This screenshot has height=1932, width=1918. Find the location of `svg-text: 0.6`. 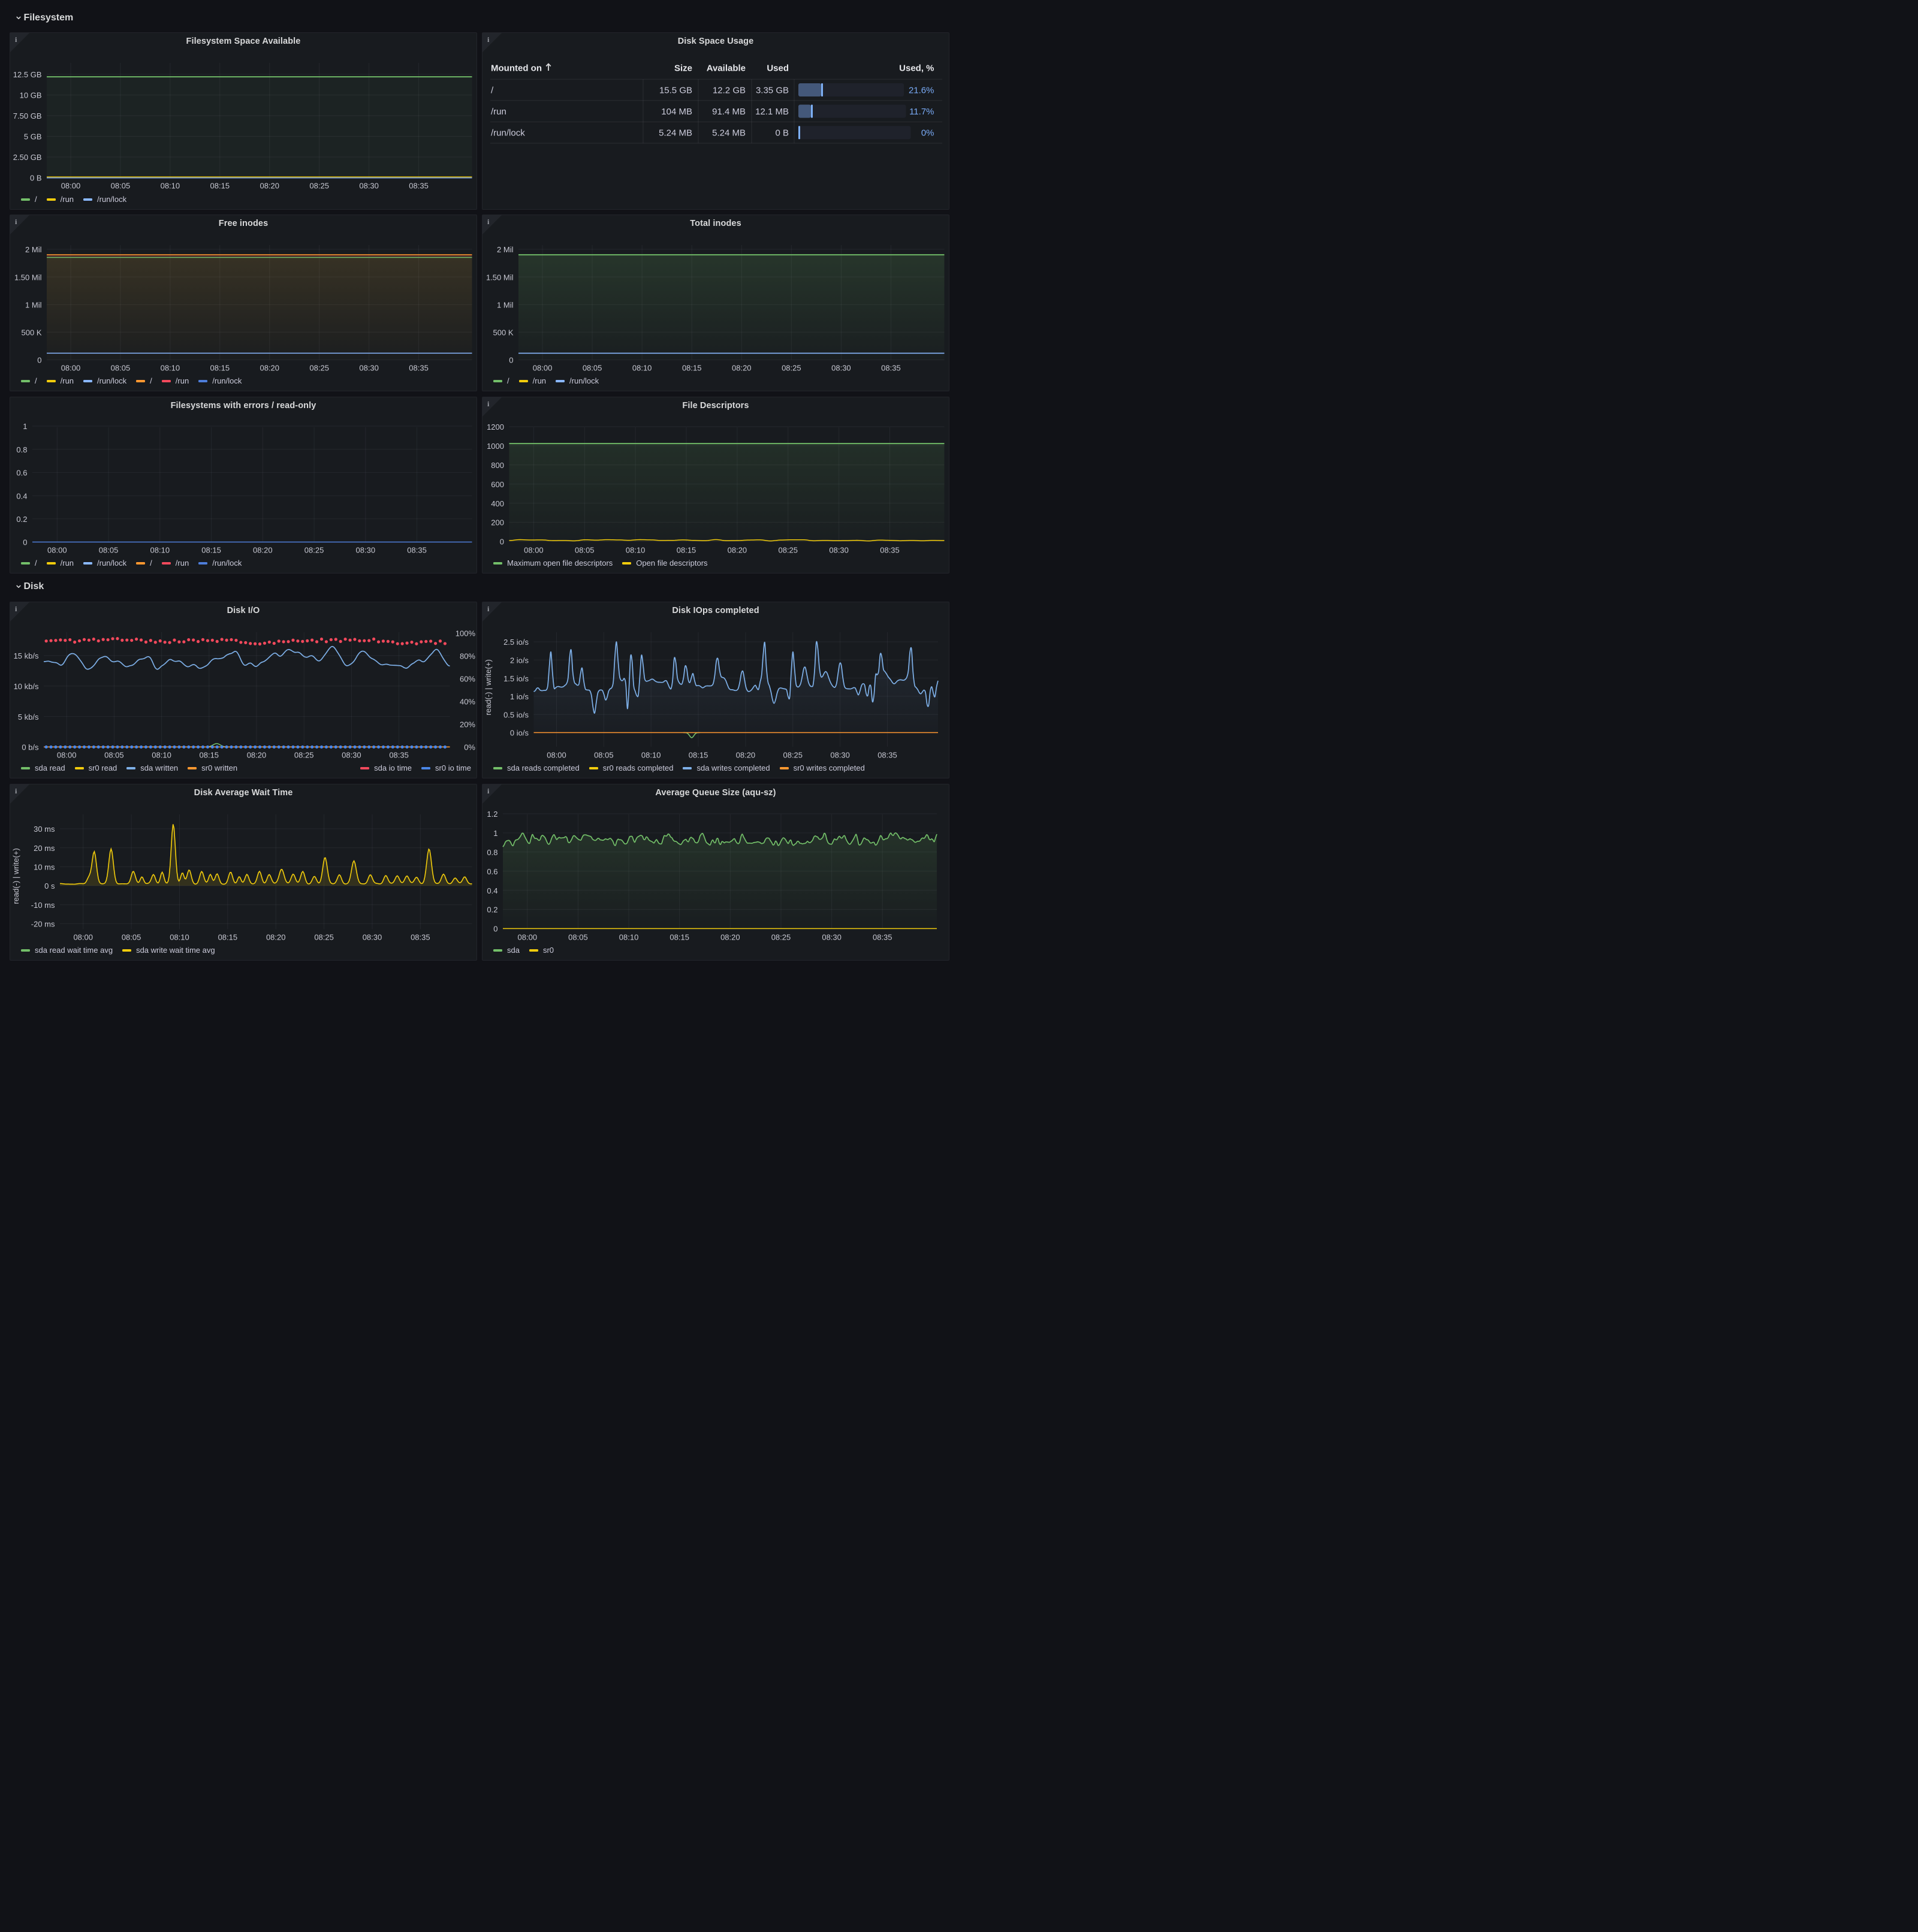

svg-text: 0.6 is located at coordinates (492, 871).